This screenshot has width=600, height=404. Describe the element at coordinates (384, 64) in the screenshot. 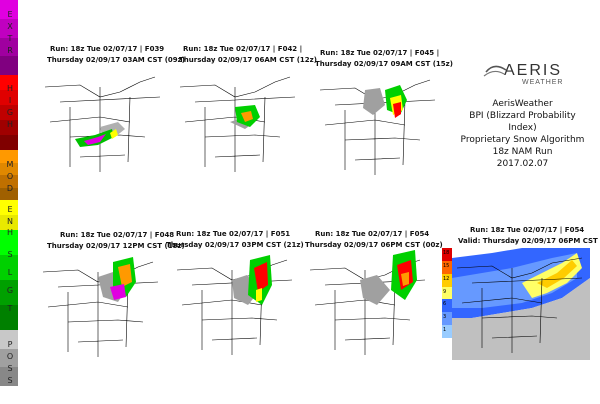

I see `panel-3-valid: Thursday 02/09/17 09AM CST (15z)` at that location.